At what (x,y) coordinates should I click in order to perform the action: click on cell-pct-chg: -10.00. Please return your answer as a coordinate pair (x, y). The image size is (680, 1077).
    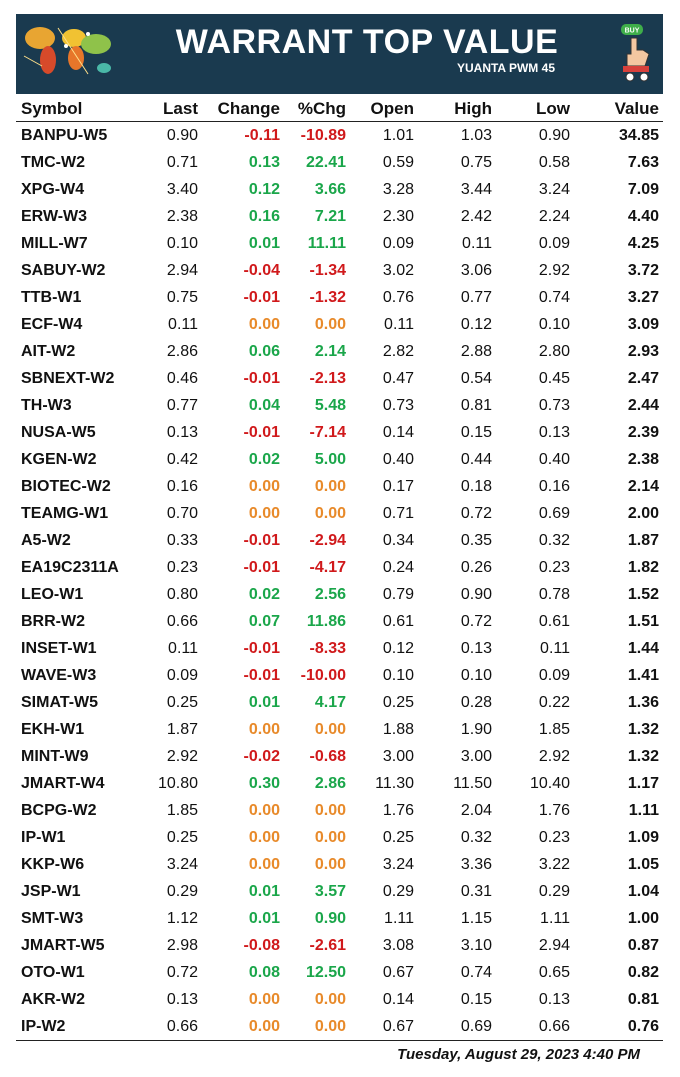
    Looking at the image, I should click on (323, 675).